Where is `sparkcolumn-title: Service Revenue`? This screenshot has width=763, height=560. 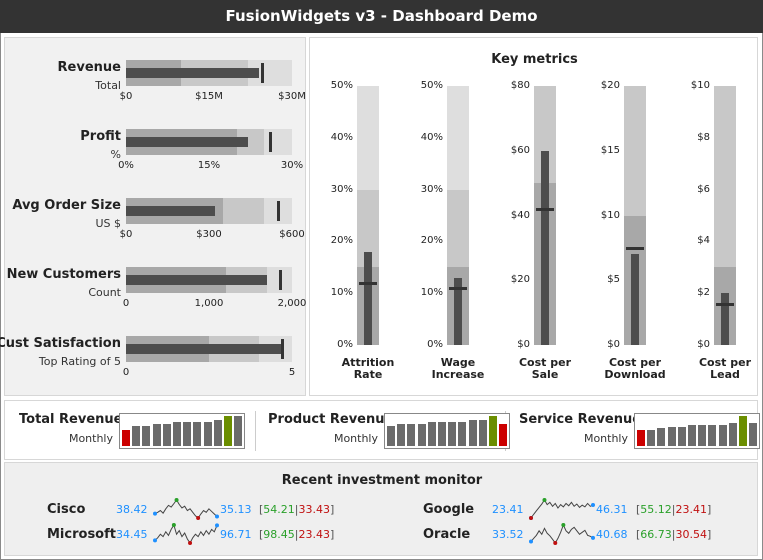
sparkcolumn-title: Service Revenue is located at coordinates (580, 419).